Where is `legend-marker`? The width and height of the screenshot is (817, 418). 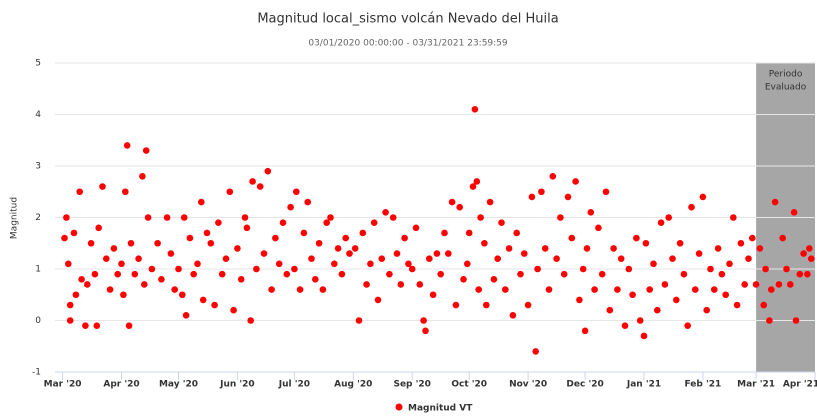
legend-marker is located at coordinates (399, 407).